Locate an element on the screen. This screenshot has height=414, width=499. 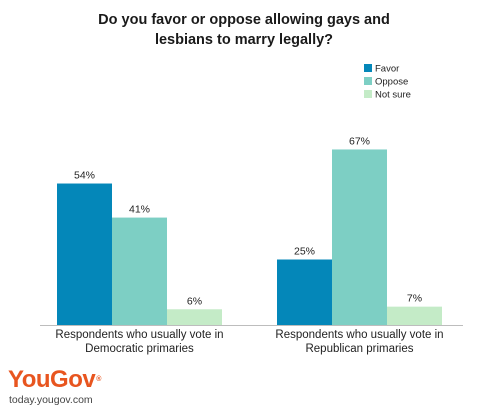
yougov-logo: YouGov® is located at coordinates (54, 379).